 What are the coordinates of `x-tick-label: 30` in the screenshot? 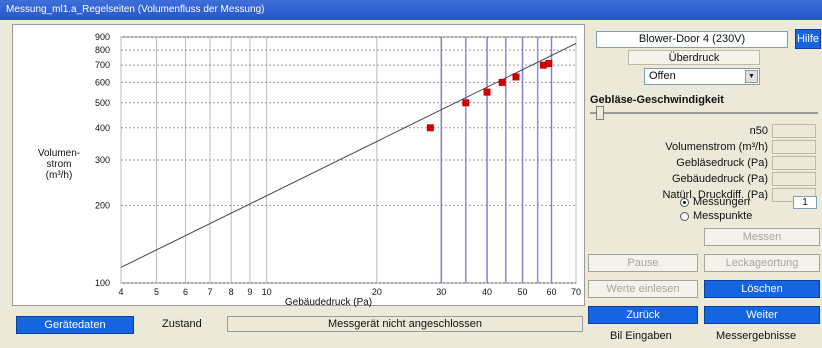 It's located at (441, 292).